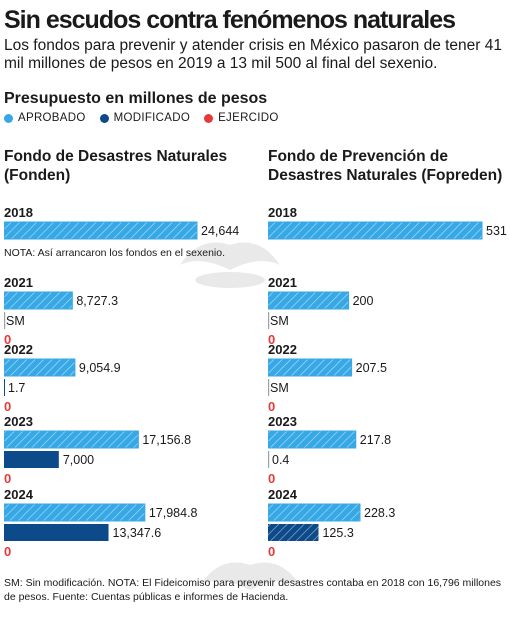 This screenshot has height=620, width=510. Describe the element at coordinates (136, 98) in the screenshot. I see `budget-label: Presupuesto en millones de pesos` at that location.